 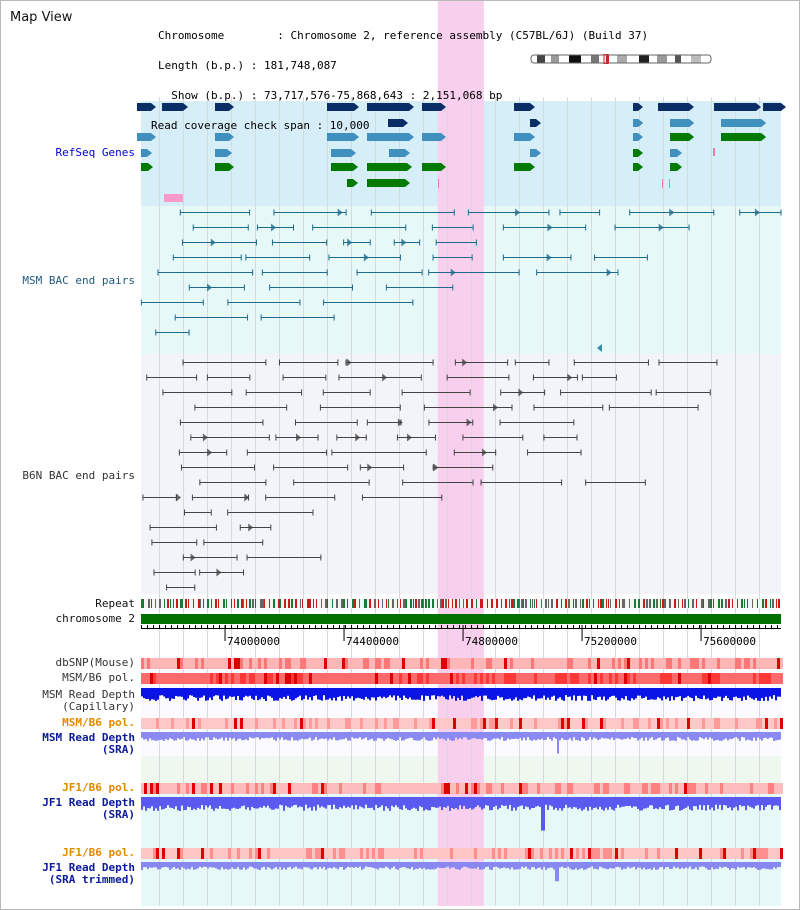 I want to click on track-label-jf1-depth-sra: JF1 Read Depth, so click(x=88, y=802).